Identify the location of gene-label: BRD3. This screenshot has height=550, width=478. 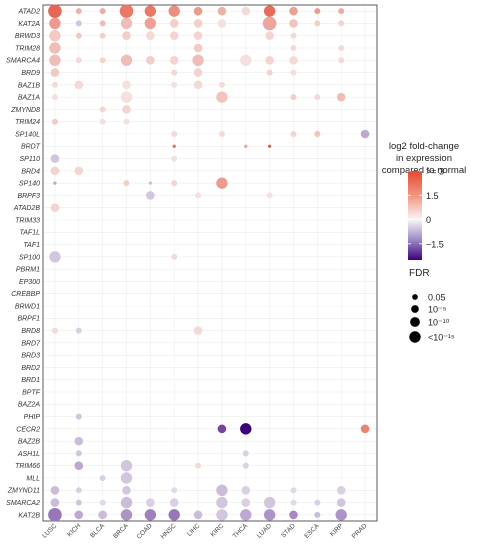
(30, 356).